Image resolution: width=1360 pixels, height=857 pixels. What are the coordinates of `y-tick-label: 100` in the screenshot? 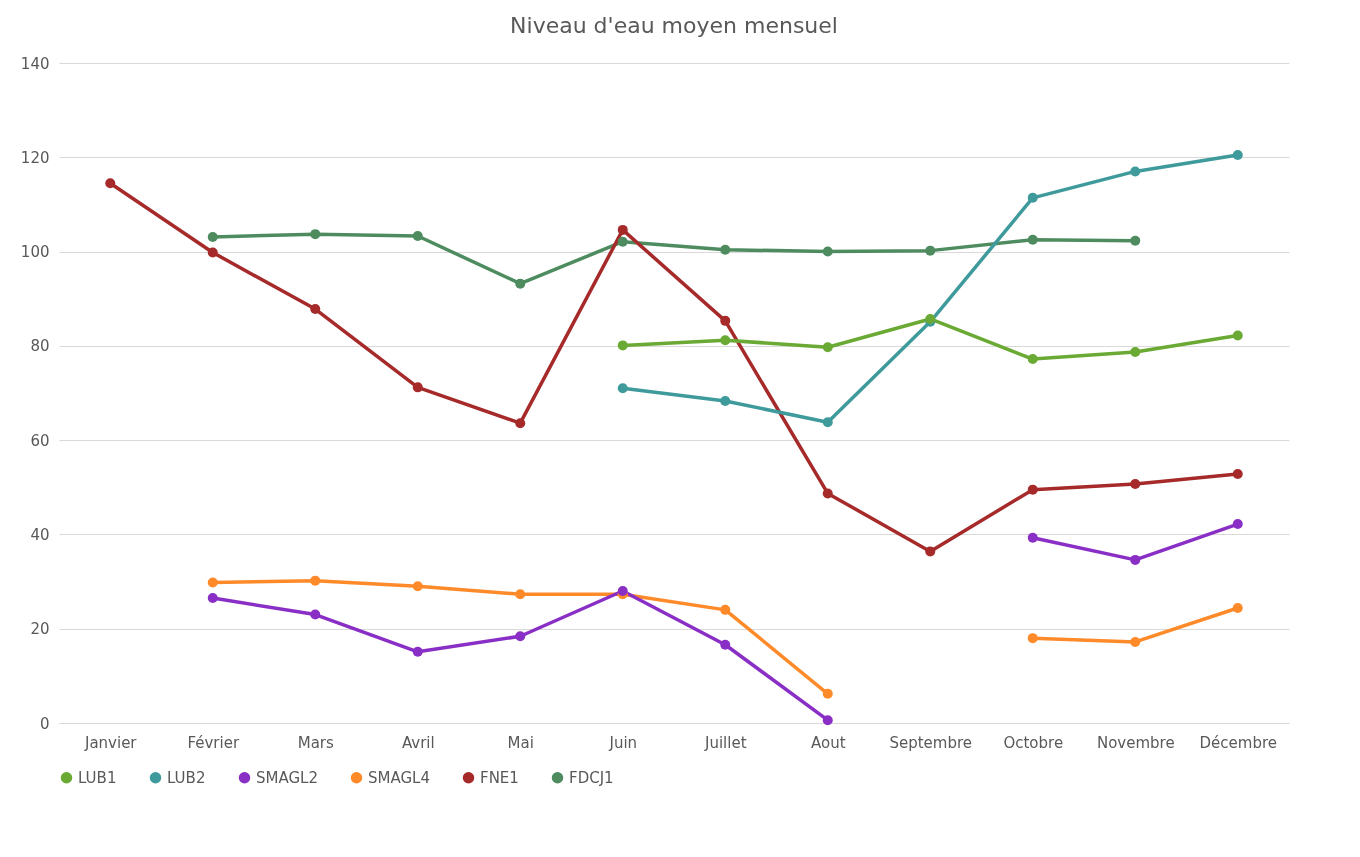 It's located at (35, 252).